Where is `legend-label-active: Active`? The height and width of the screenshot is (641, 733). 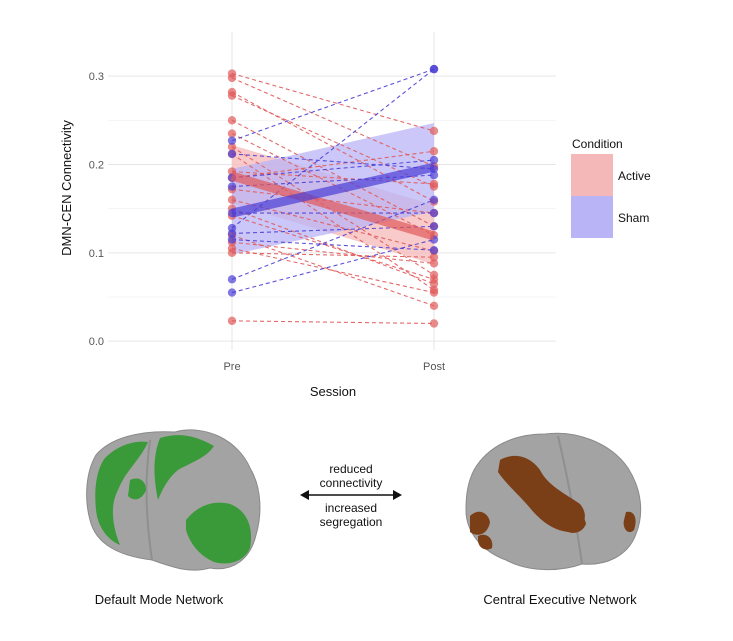 legend-label-active: Active is located at coordinates (634, 176).